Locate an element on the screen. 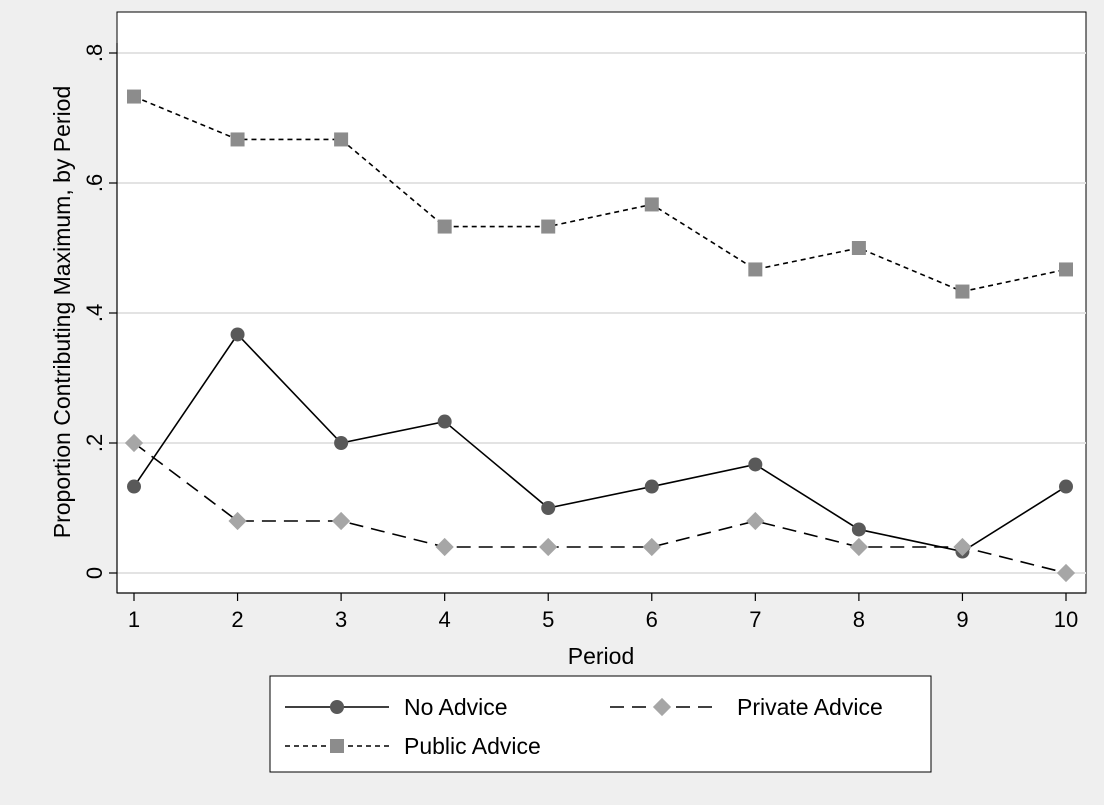  x-tick-label-3: 4 is located at coordinates (445, 619).